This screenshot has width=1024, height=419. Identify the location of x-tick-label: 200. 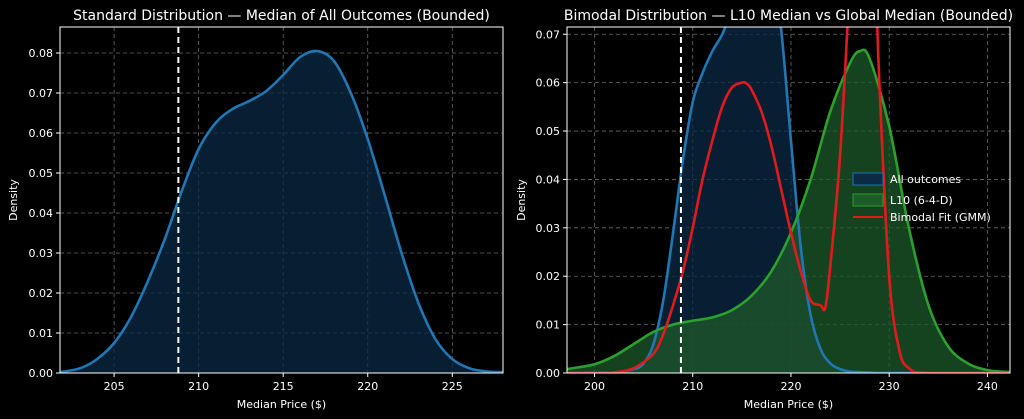
(594, 386).